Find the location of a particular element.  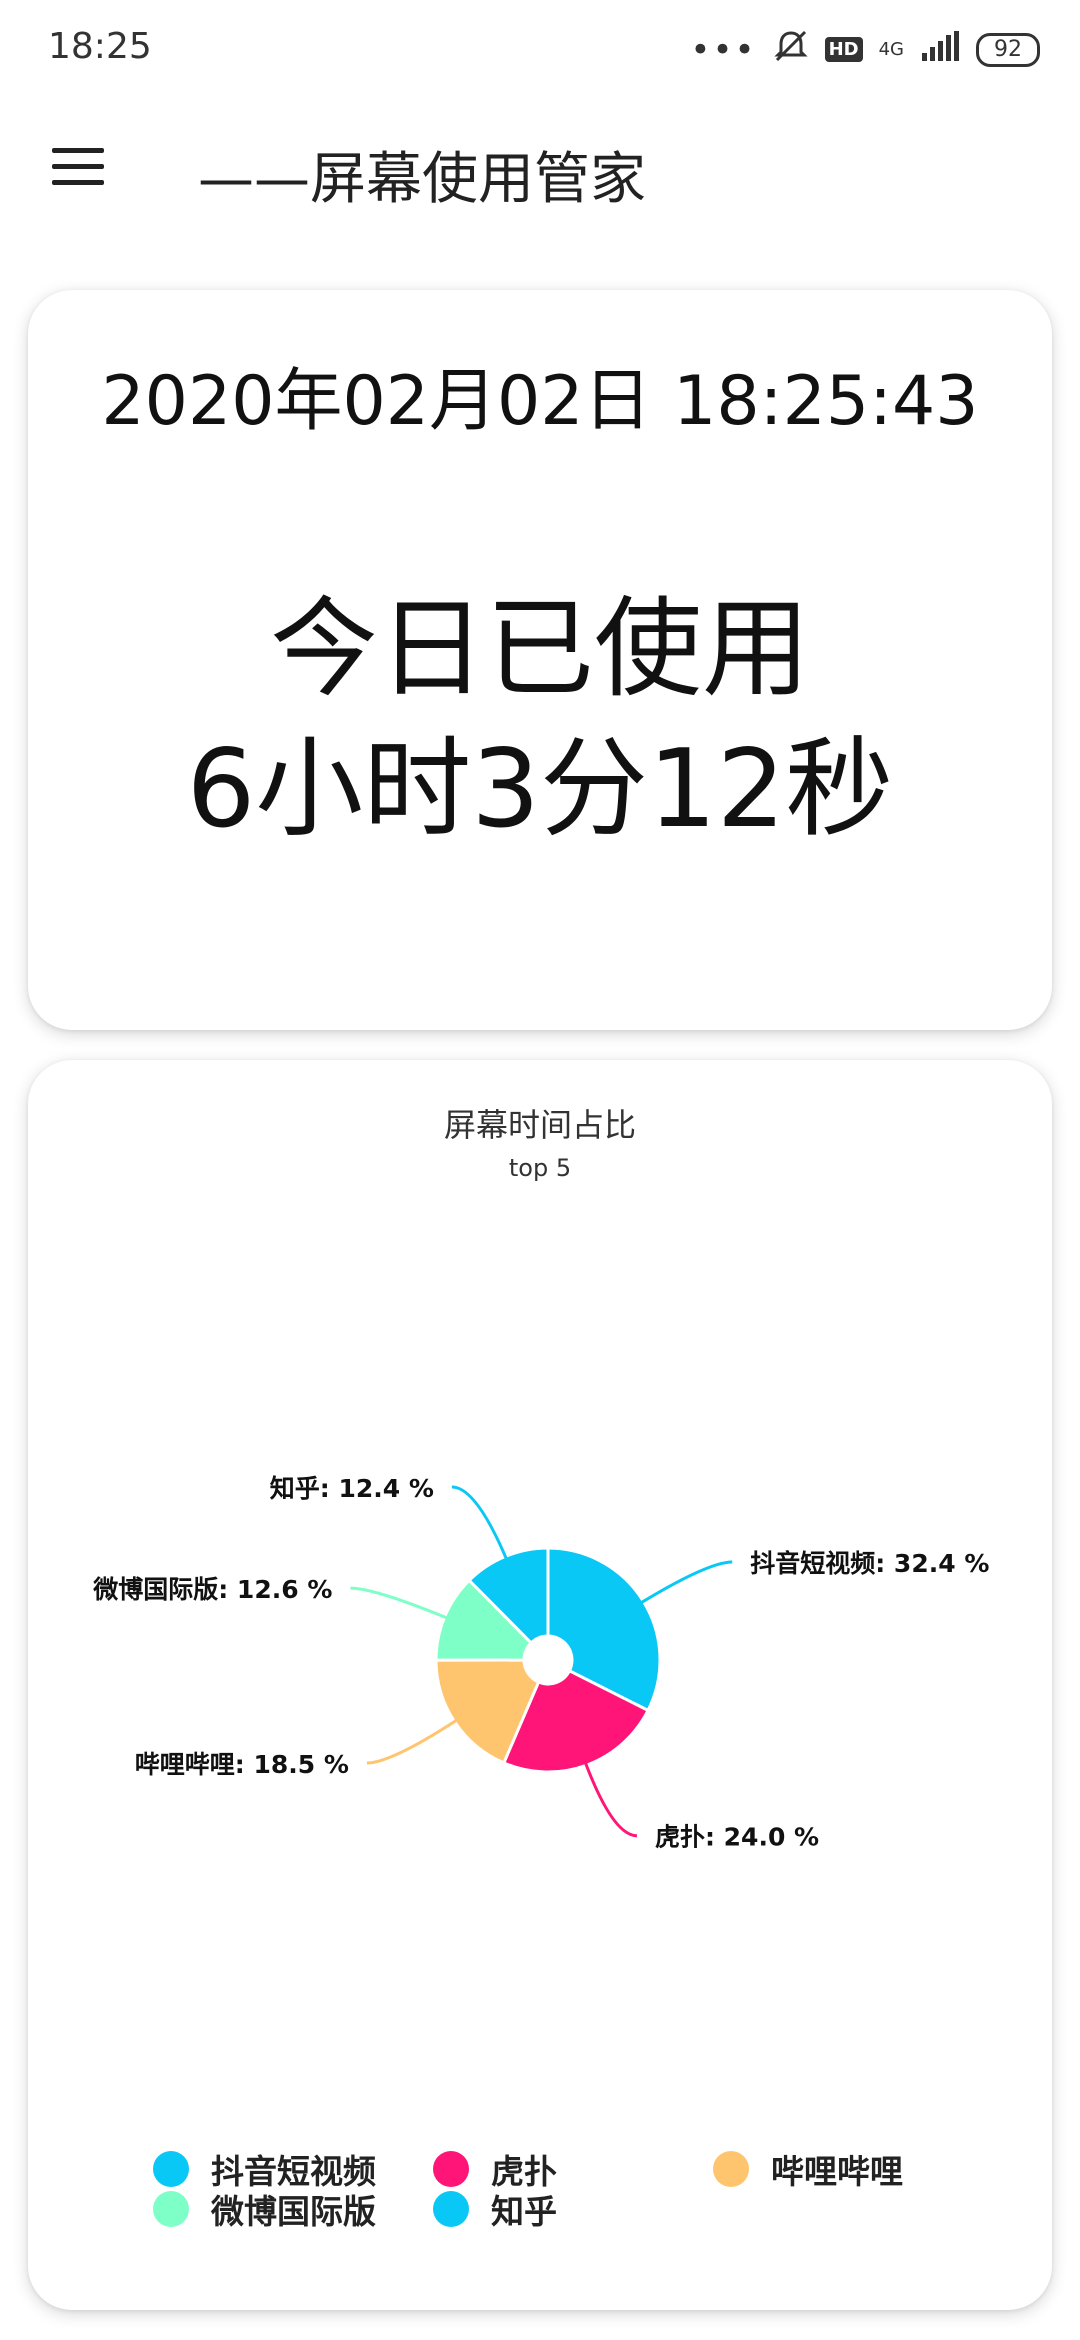

legend-item-3: 微博国际版 is located at coordinates (264, 2209).